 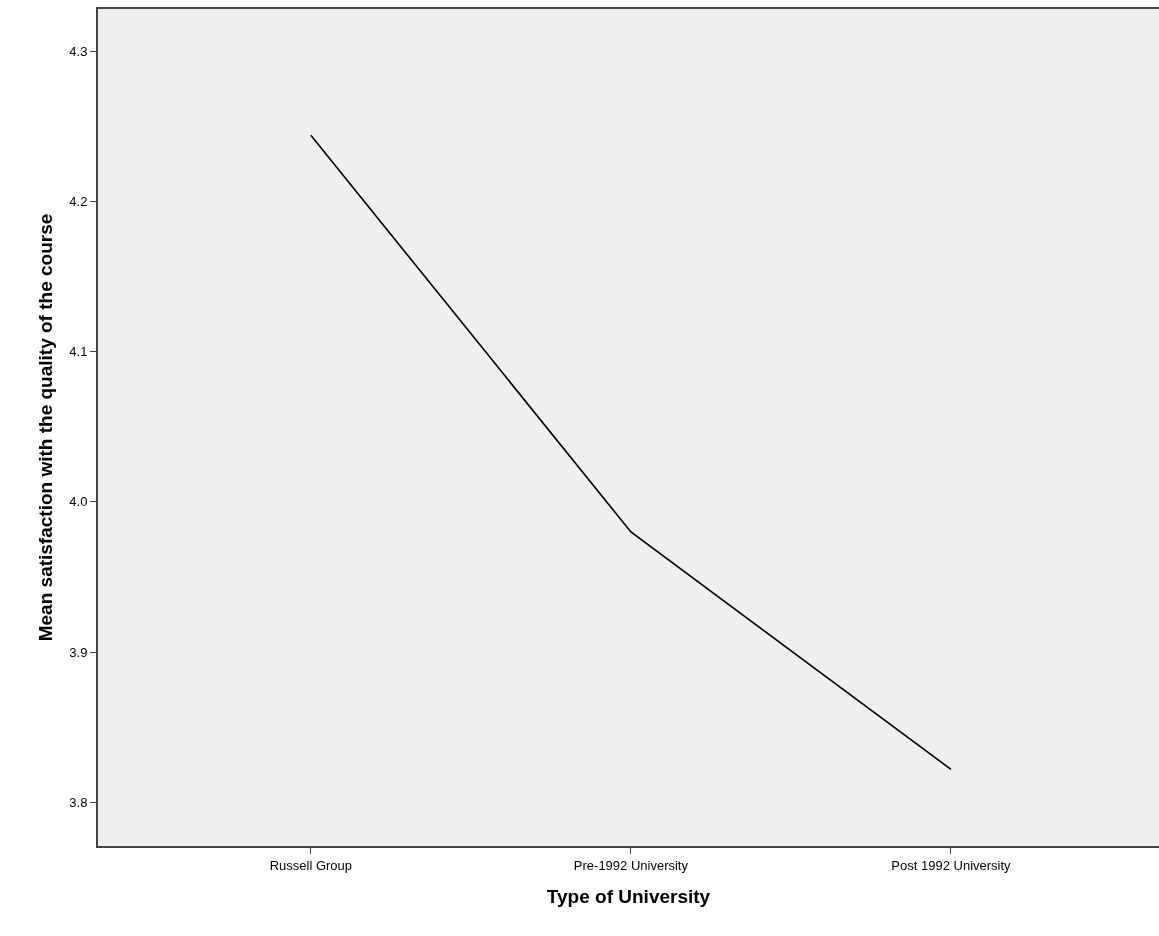 What do you see at coordinates (628, 896) in the screenshot?
I see `x-axis-title: Type of University` at bounding box center [628, 896].